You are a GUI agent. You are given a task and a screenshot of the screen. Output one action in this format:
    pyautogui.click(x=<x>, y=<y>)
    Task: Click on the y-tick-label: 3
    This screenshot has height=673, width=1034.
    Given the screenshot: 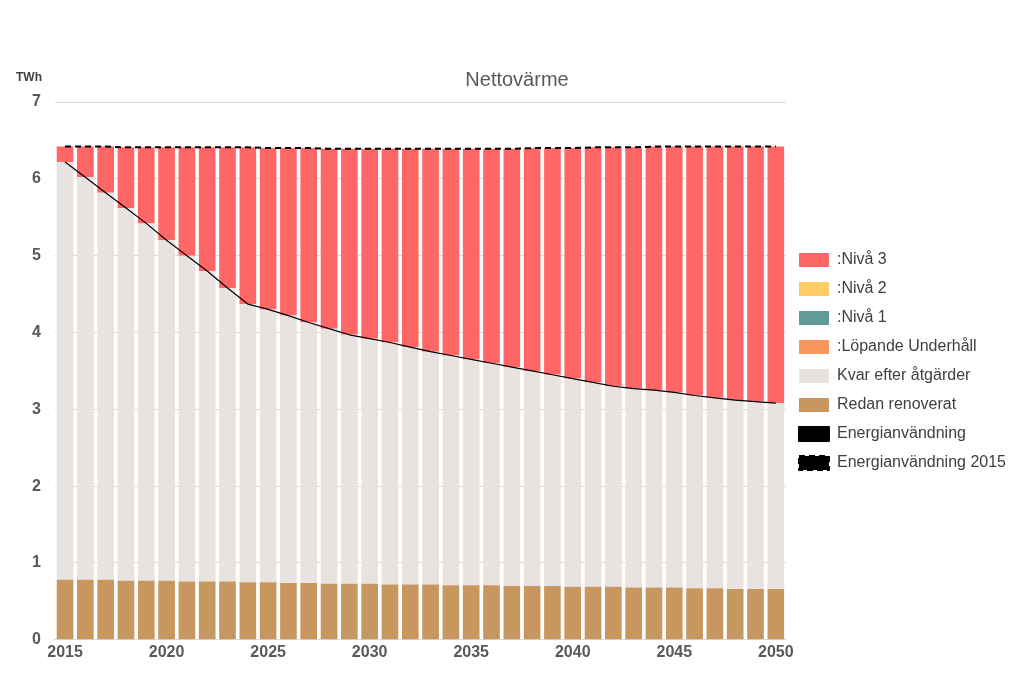 What is the action you would take?
    pyautogui.click(x=36, y=408)
    